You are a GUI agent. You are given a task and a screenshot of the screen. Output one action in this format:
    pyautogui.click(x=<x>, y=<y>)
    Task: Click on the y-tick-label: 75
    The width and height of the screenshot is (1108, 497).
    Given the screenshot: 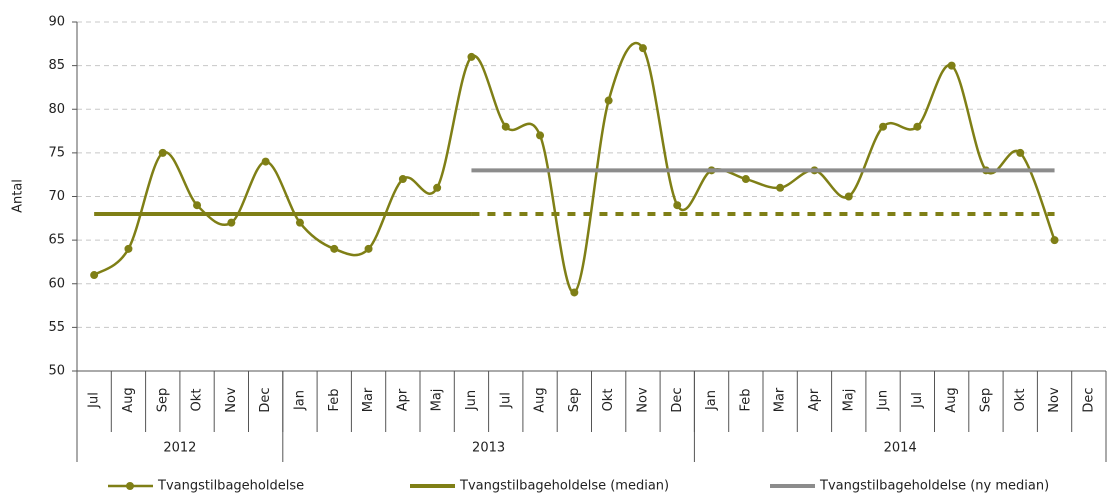 What is the action you would take?
    pyautogui.click(x=56, y=152)
    